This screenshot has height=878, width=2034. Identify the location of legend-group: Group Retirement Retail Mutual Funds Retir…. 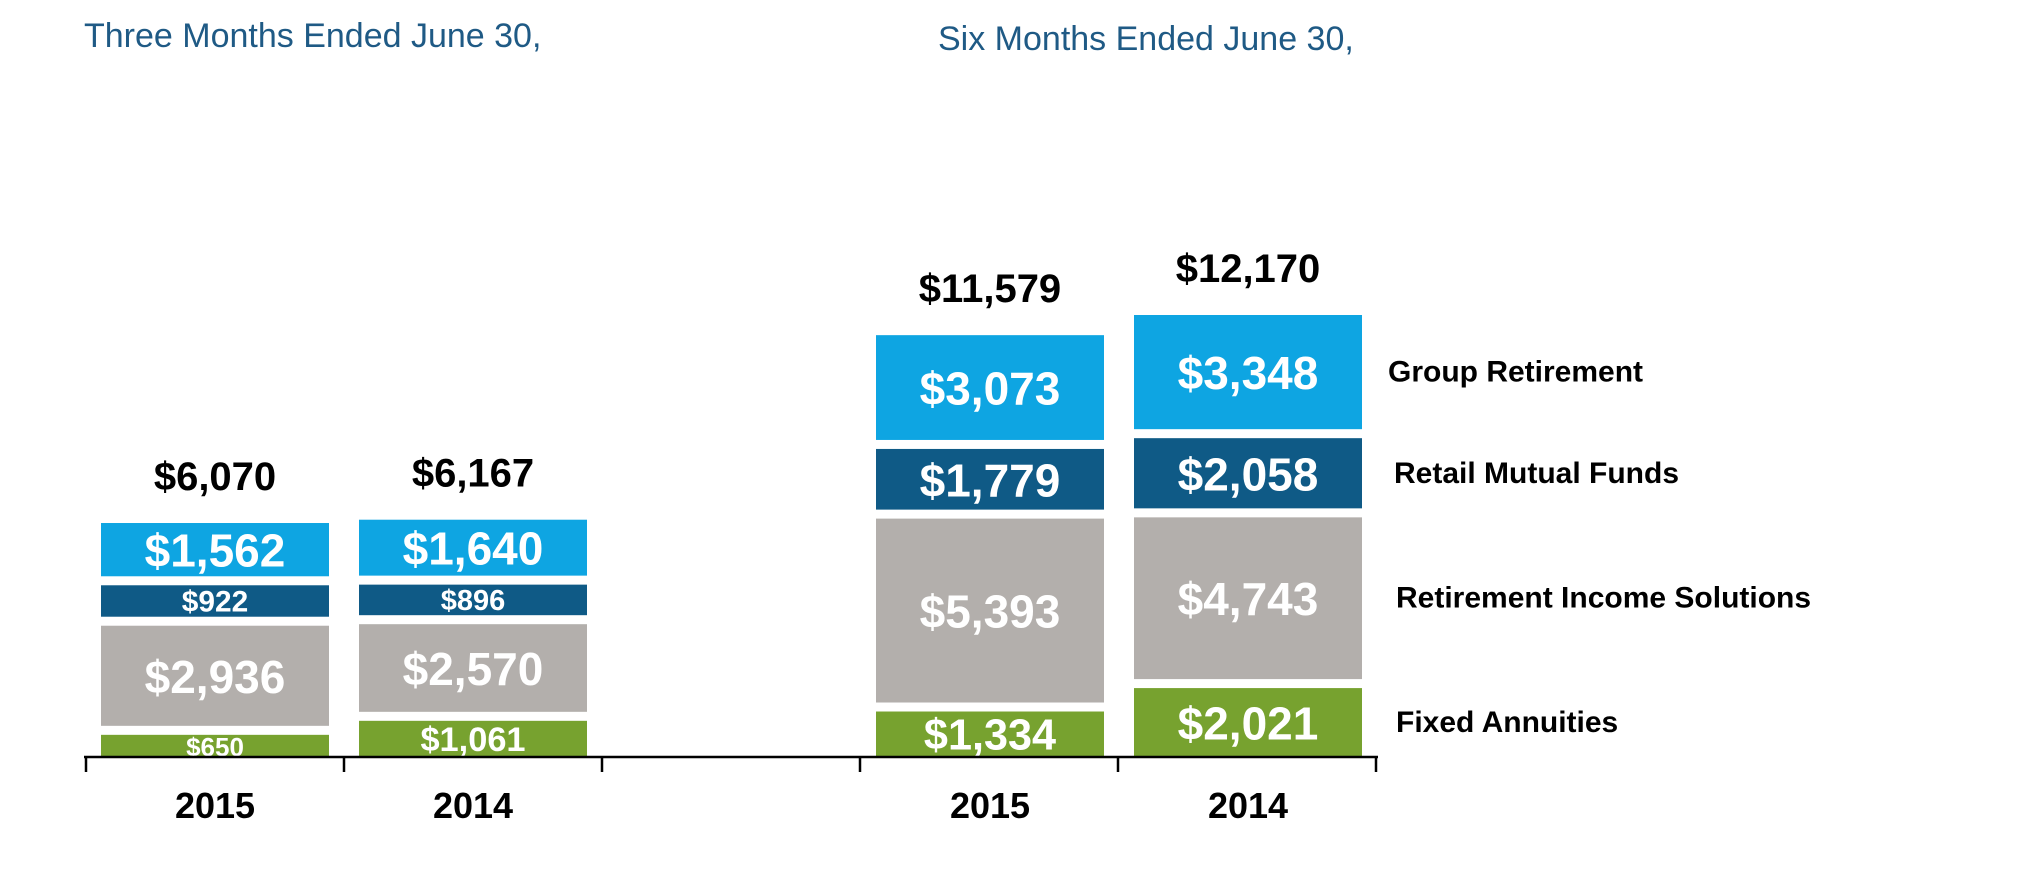
(1599, 547).